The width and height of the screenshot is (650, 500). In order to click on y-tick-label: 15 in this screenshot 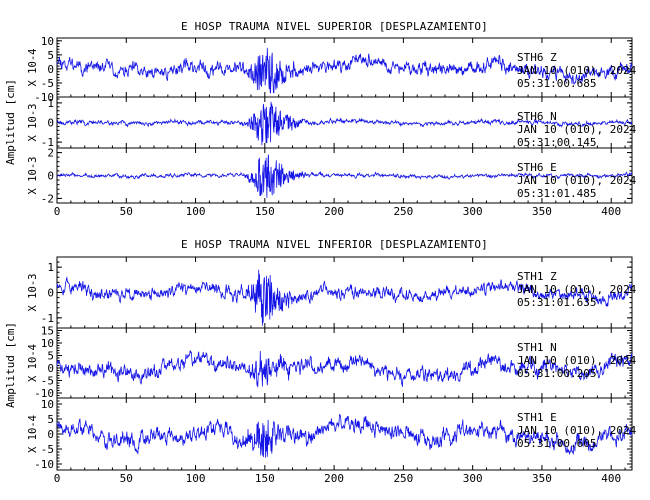, I will do `click(47, 331)`.